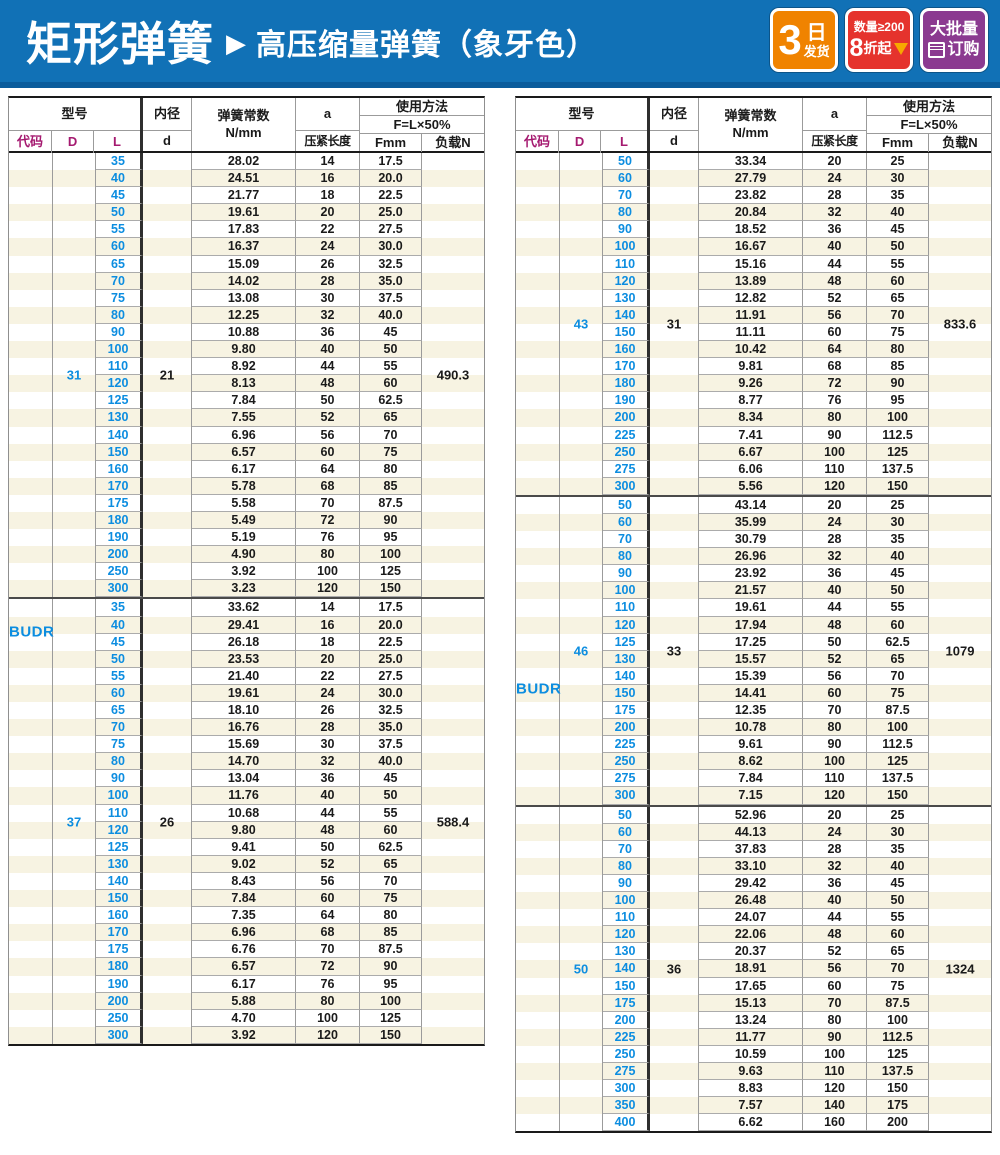 The image size is (1000, 1155). I want to click on spec-row: 50 33.34 20 25, so click(753, 162).